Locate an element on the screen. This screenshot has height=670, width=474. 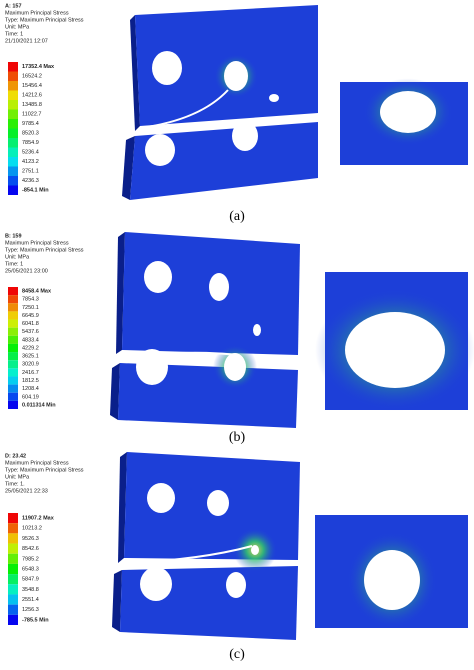
caption: (a) is located at coordinates (237, 216).